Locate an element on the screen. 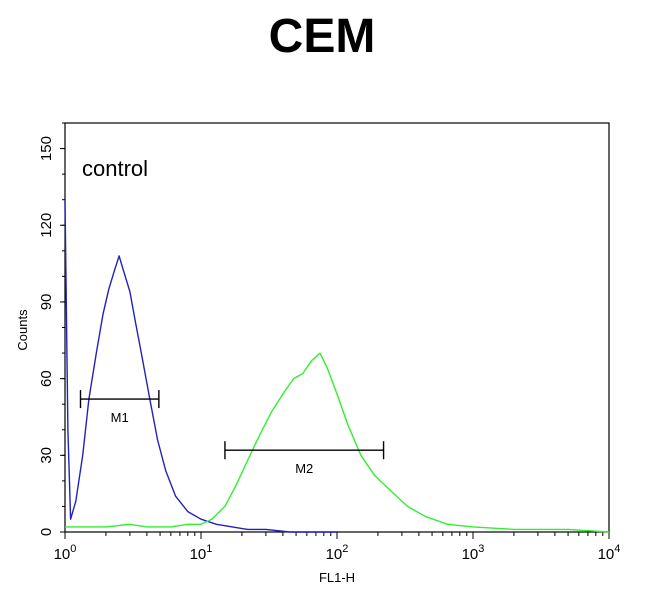  gate-m2-label: M2 is located at coordinates (304, 468).